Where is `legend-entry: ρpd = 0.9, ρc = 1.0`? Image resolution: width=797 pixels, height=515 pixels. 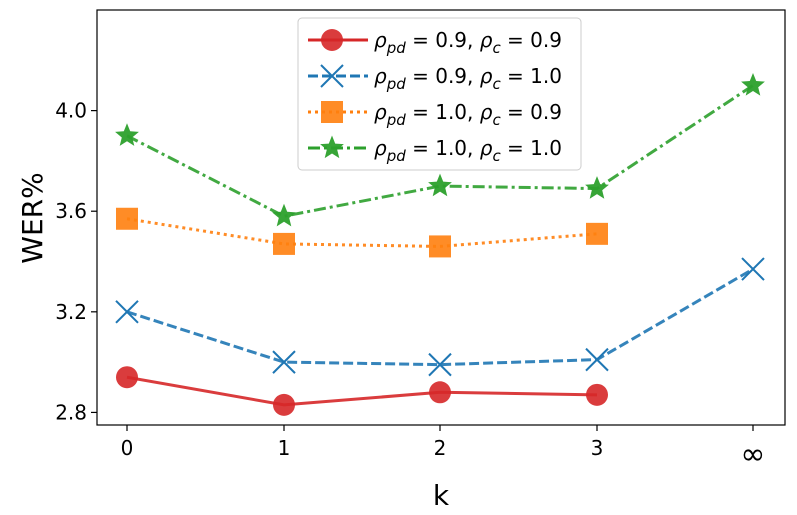
legend-entry: ρpd = 0.9, ρc = 1.0 is located at coordinates (468, 78).